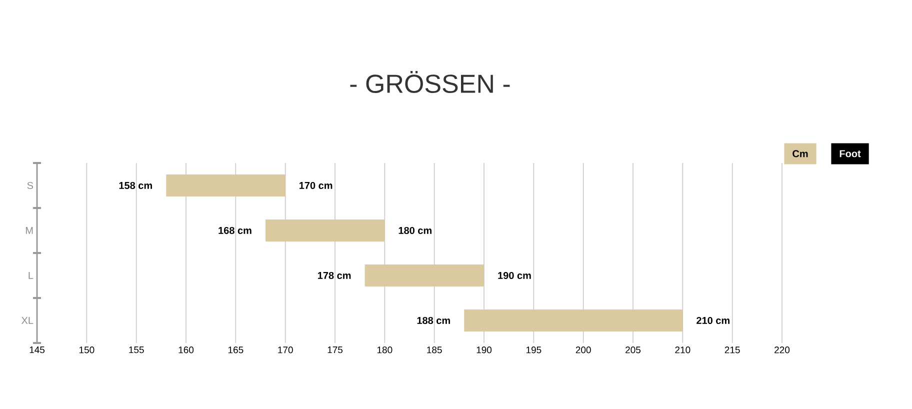 This screenshot has height=409, width=912. What do you see at coordinates (534, 350) in the screenshot?
I see `x-tick-label: 195` at bounding box center [534, 350].